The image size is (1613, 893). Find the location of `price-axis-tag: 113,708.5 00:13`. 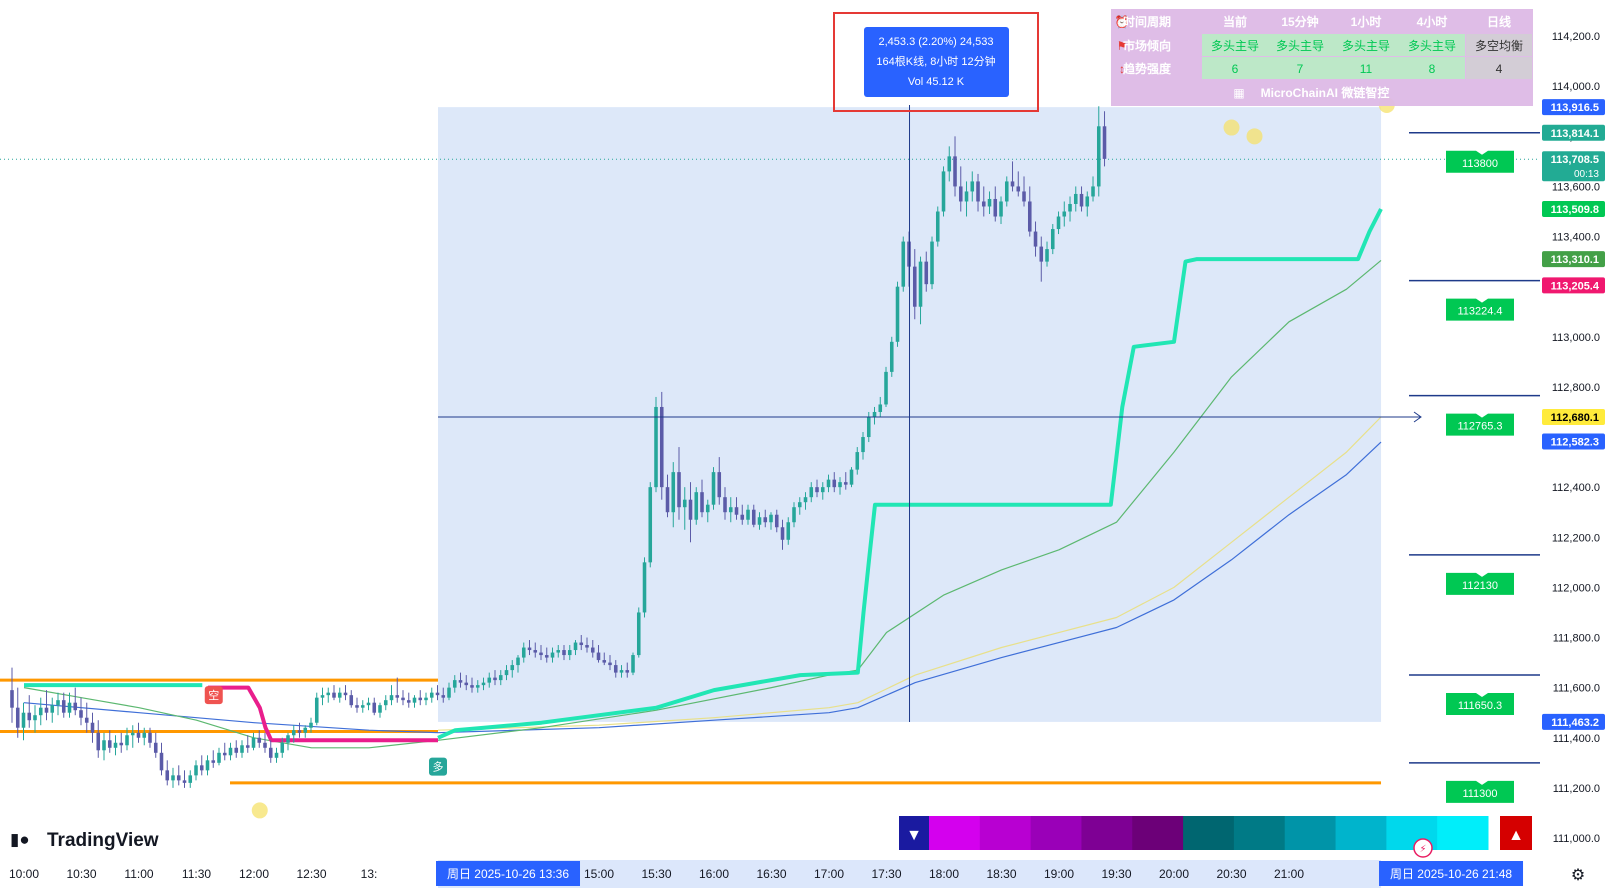

price-axis-tag: 113,708.5 00:13 is located at coordinates (1573, 166).